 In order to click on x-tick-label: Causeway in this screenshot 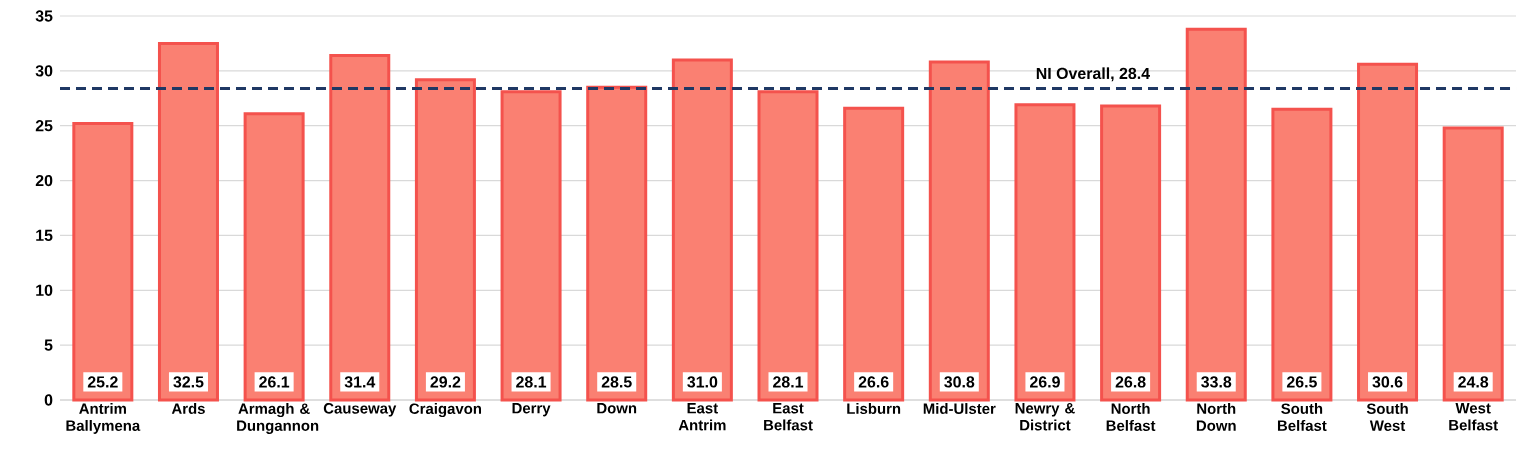, I will do `click(360, 410)`.